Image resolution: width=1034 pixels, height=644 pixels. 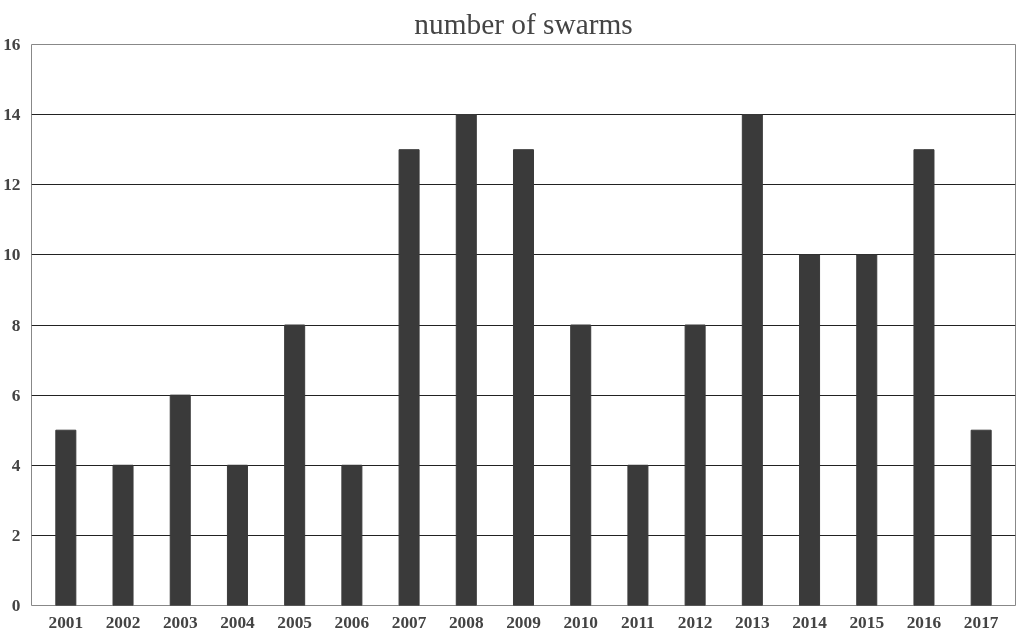 What do you see at coordinates (16, 465) in the screenshot?
I see `y-tick-label: 4` at bounding box center [16, 465].